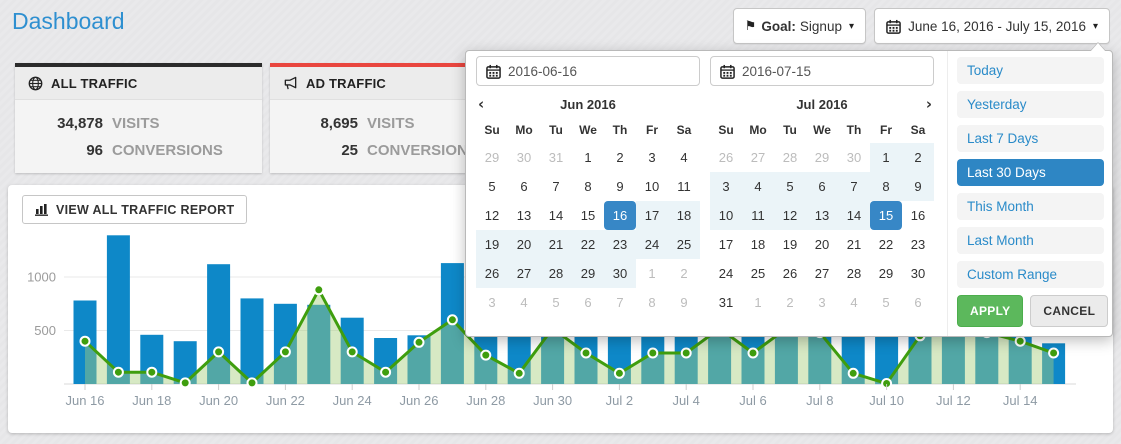  What do you see at coordinates (1030, 70) in the screenshot?
I see `range-option-today: Today` at bounding box center [1030, 70].